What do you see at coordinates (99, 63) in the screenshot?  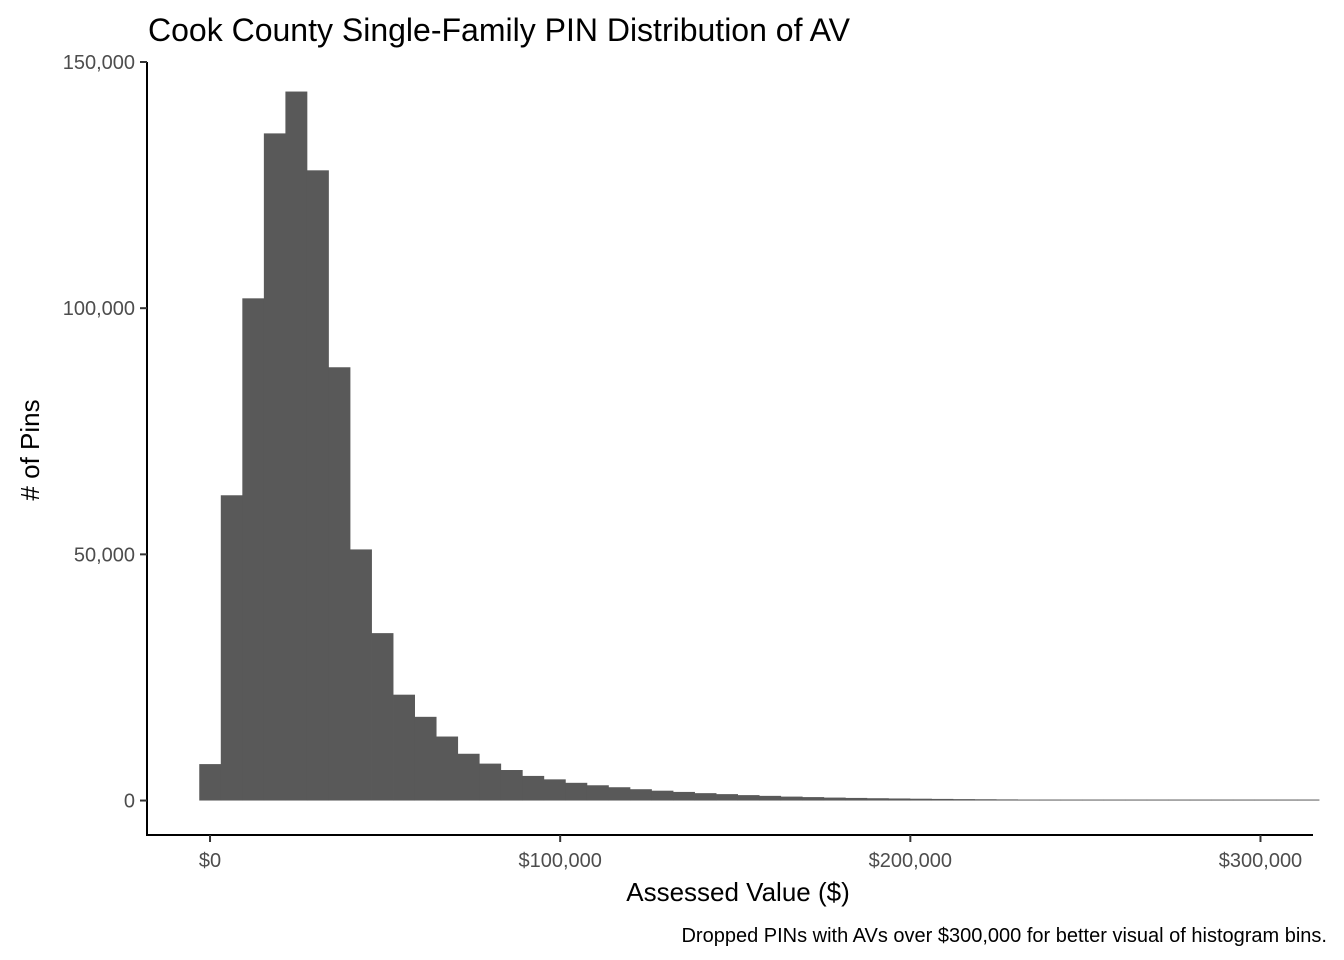 I see `y-tick-label: 150,000` at bounding box center [99, 63].